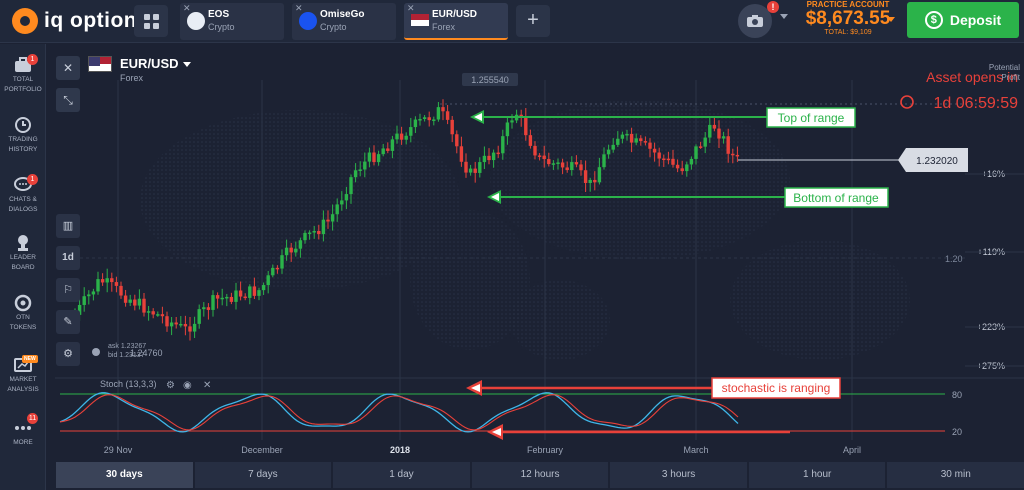  I want to click on sidebar-item-tokens: OTN TOKENS, so click(23, 313).